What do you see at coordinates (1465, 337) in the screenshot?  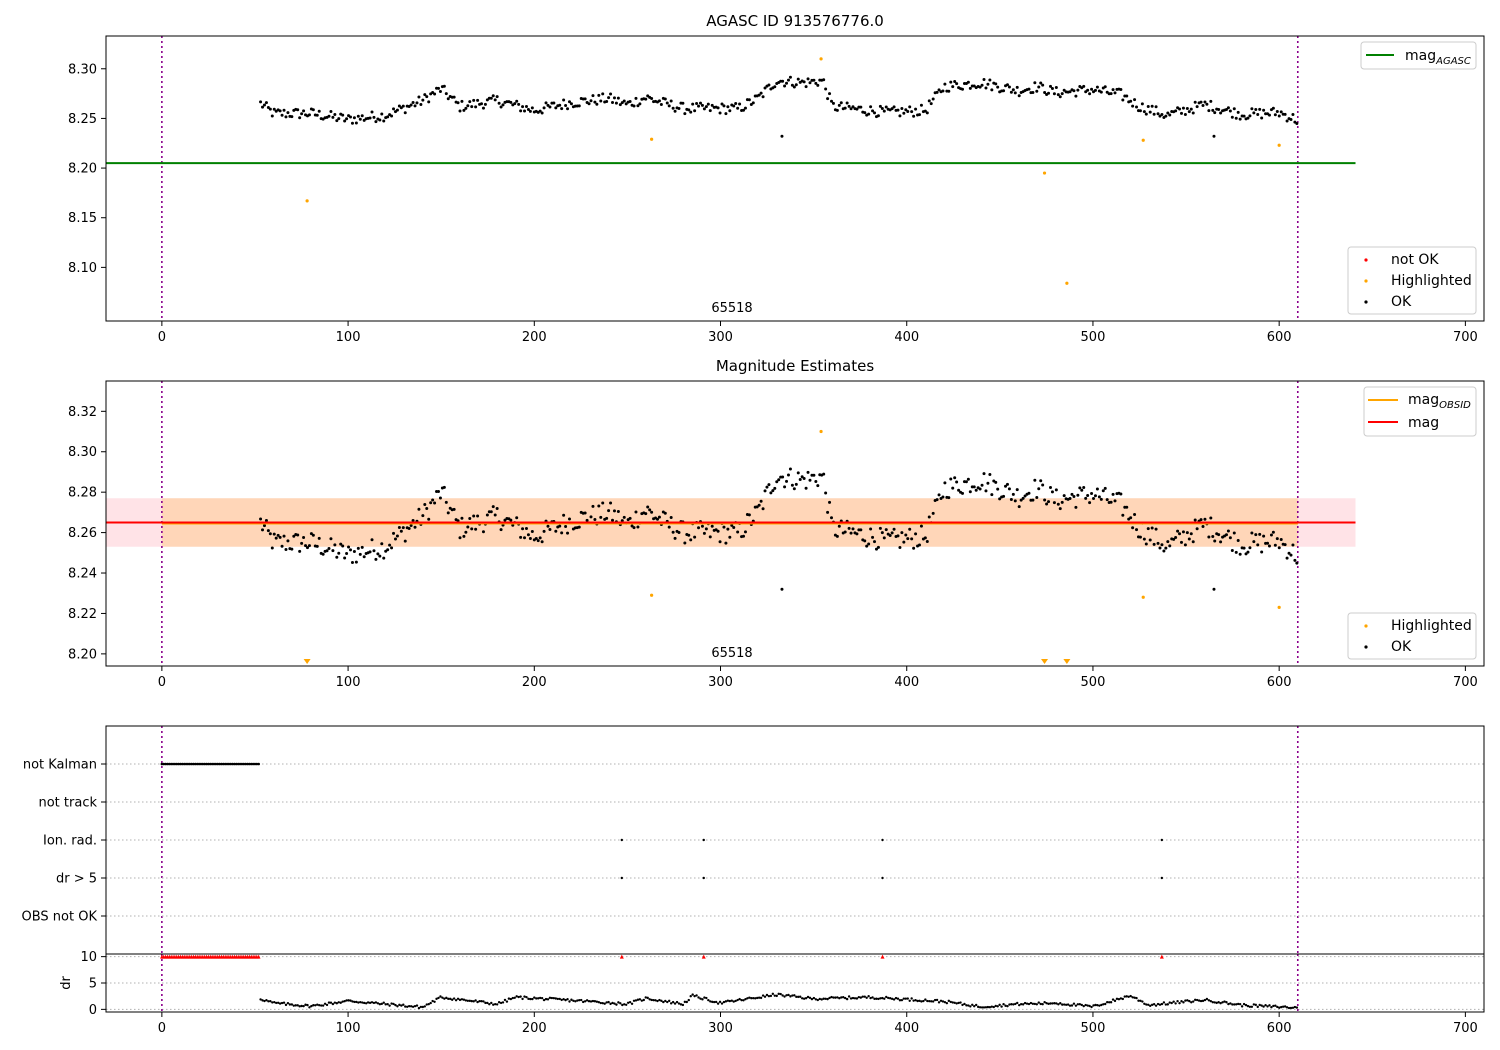 I see `agasc-xtick-label: 700` at bounding box center [1465, 337].